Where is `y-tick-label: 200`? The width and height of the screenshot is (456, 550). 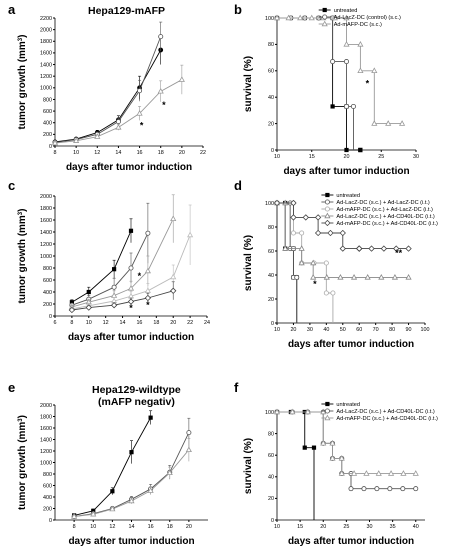 y-tick-label: 200 is located at coordinates (47, 135).